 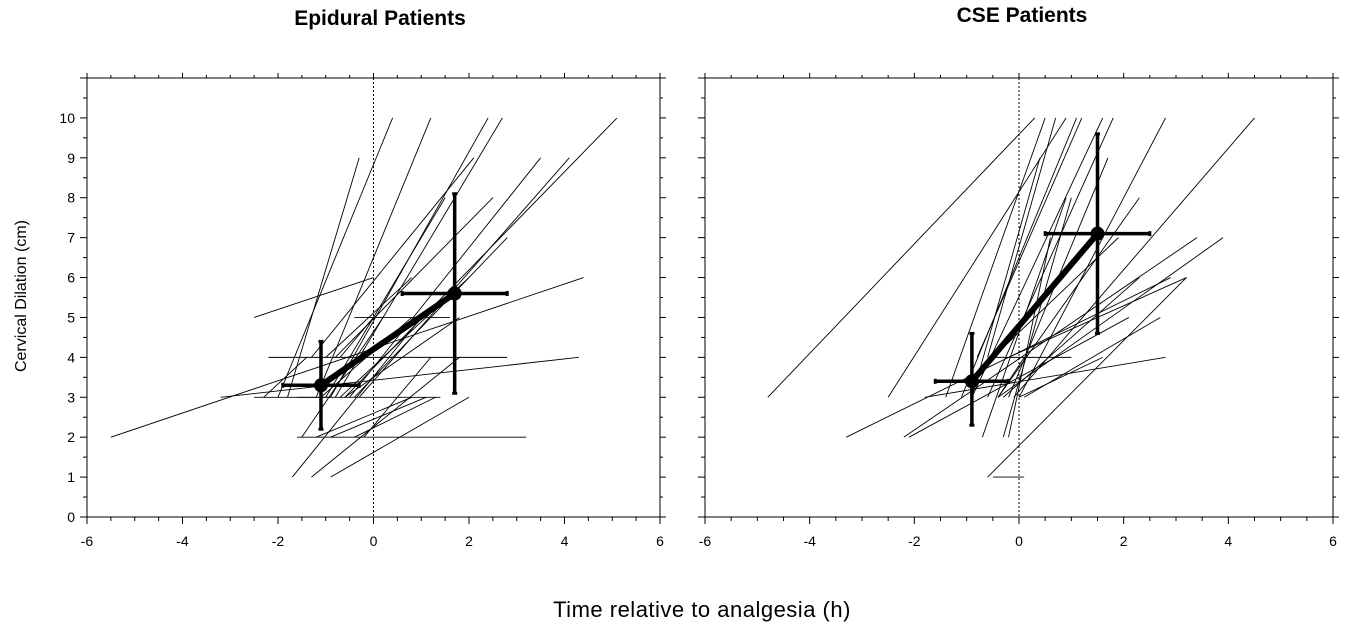 I want to click on x-axis-label: Time relative to analgesia (h), so click(x=702, y=609).